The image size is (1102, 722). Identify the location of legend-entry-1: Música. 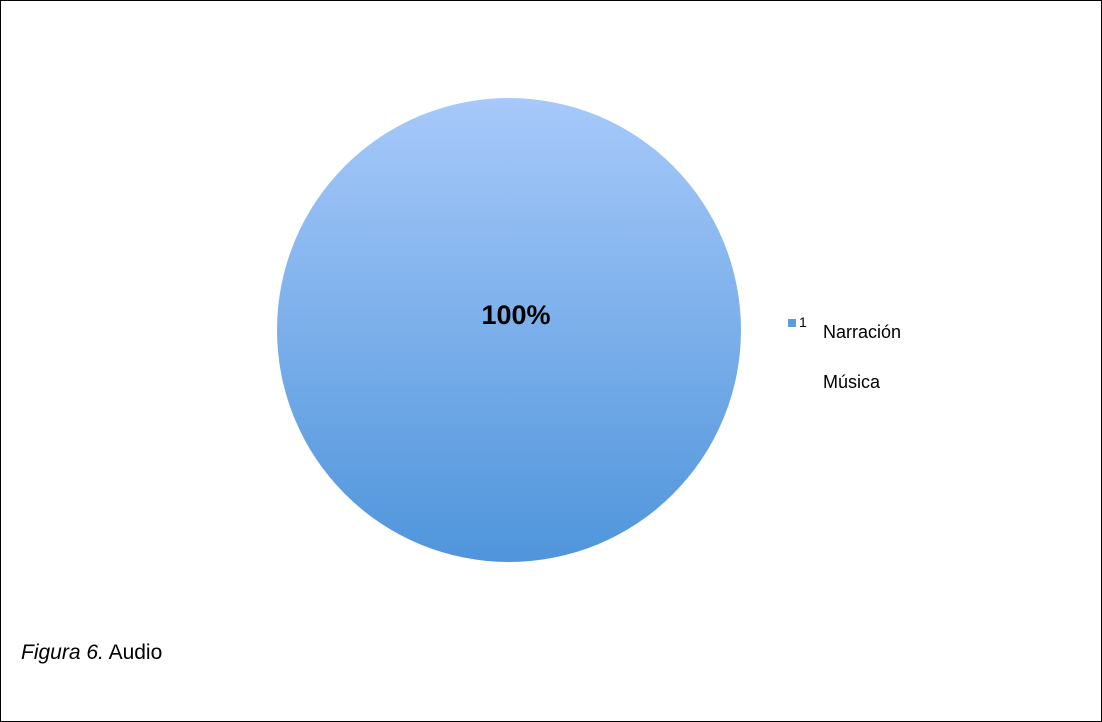
(852, 382).